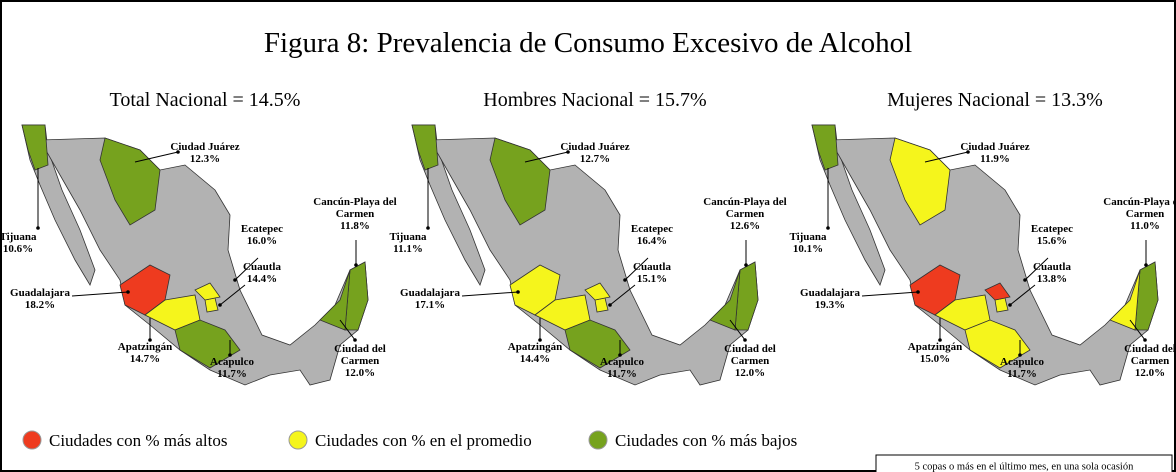 The height and width of the screenshot is (472, 1176). I want to click on city-value: 15.6%, so click(1052, 241).